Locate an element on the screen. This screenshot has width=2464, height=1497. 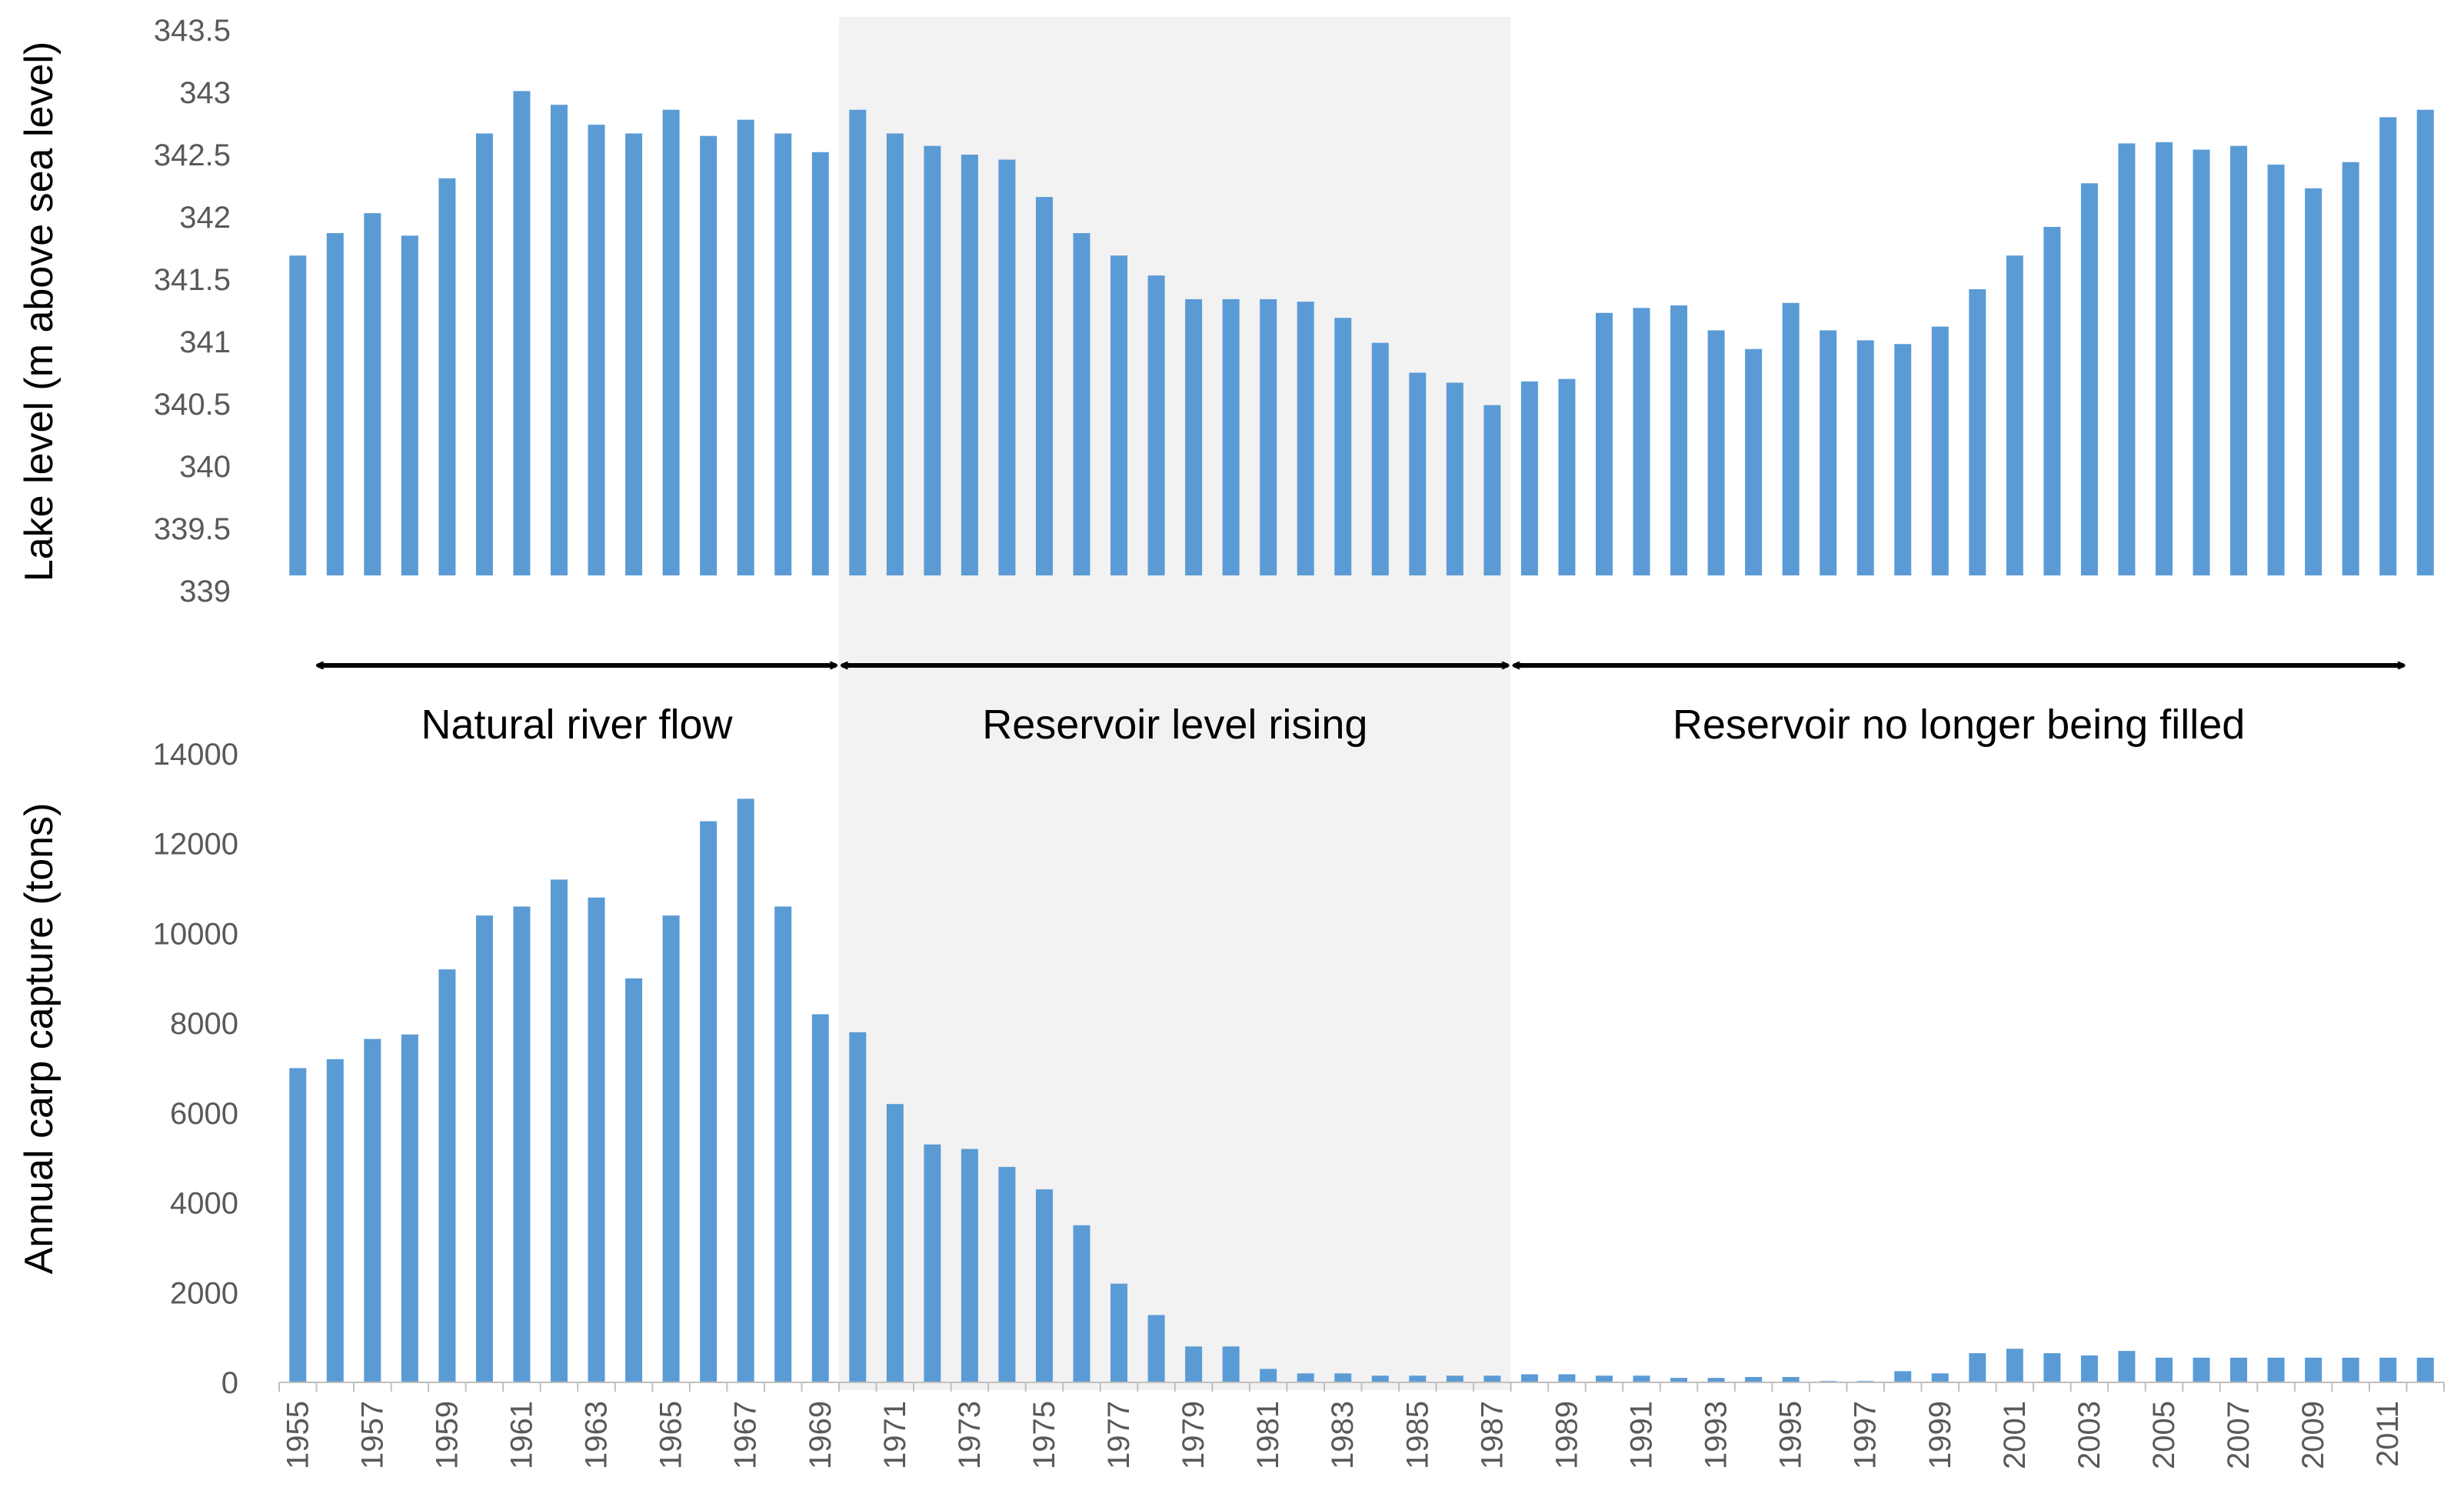
lake-level-tick-label: 339.5 is located at coordinates (192, 529).